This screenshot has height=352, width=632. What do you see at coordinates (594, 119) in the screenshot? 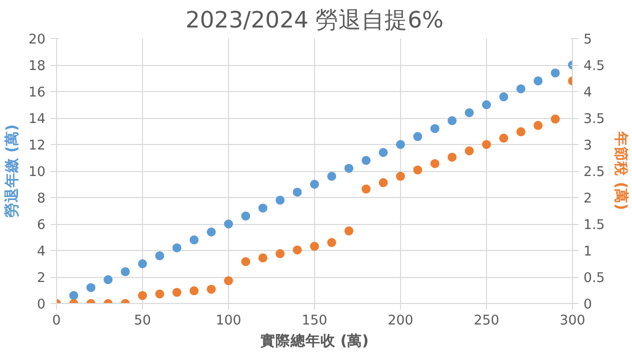
I see `y2-tick-label: 3.5` at bounding box center [594, 119].